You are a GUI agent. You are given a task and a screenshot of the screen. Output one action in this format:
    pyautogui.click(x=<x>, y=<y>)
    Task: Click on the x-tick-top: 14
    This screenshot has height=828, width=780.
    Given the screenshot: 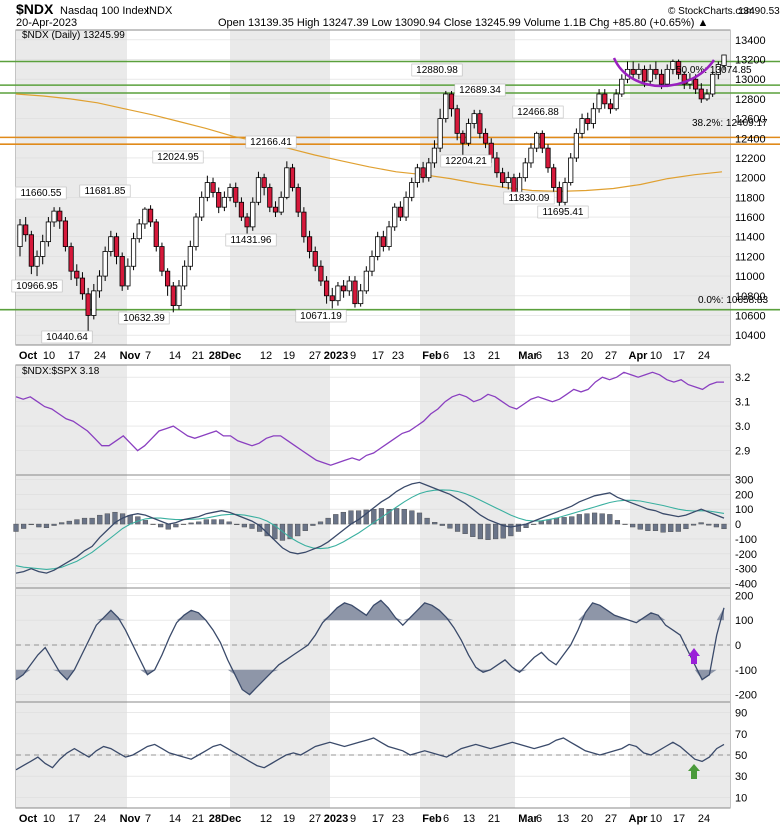 What is the action you would take?
    pyautogui.click(x=175, y=356)
    